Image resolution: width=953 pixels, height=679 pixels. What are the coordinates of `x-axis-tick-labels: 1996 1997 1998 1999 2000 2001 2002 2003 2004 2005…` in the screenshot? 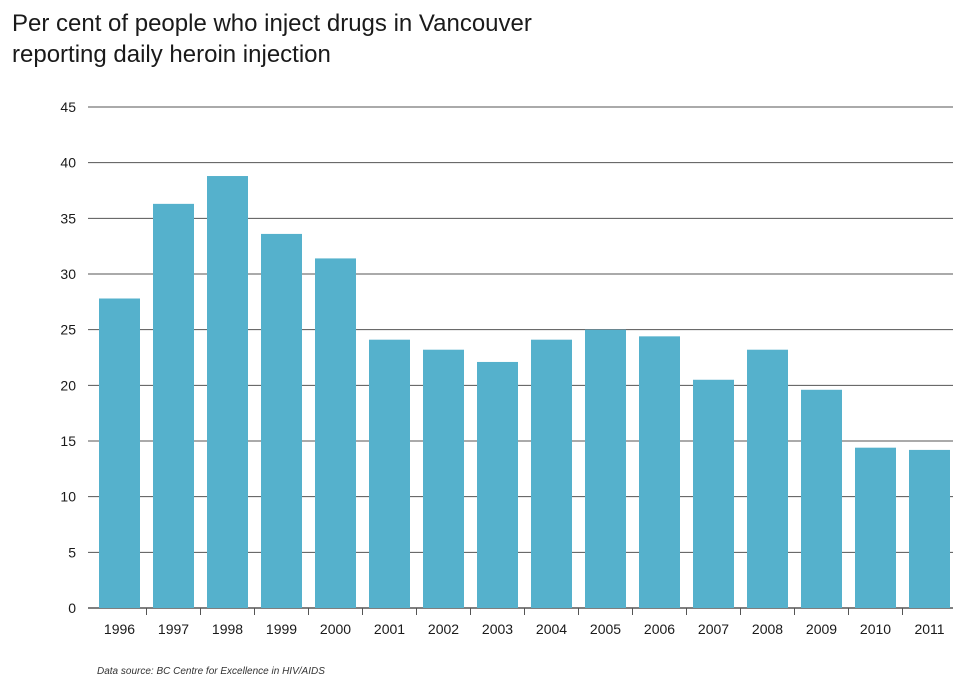 It's located at (524, 629).